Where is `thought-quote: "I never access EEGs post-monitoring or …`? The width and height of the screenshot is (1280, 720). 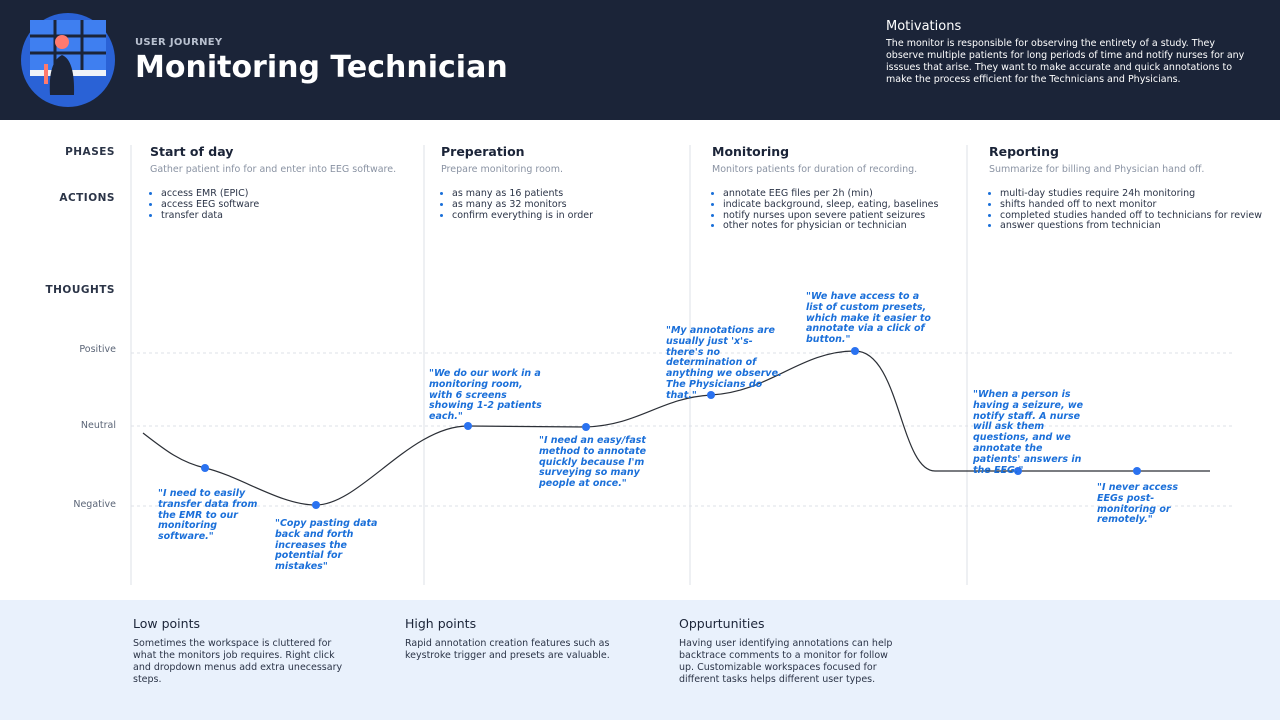 thought-quote: "I never access EEGs post-monitoring or … is located at coordinates (1138, 504).